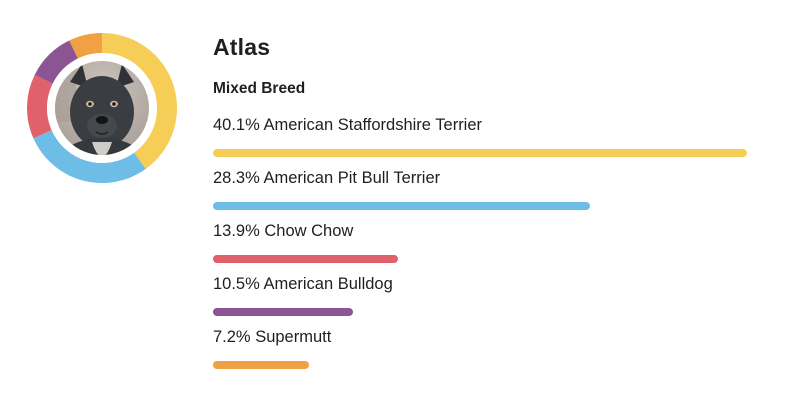  I want to click on breed-row: 13.9% Chow Chow, so click(483, 244).